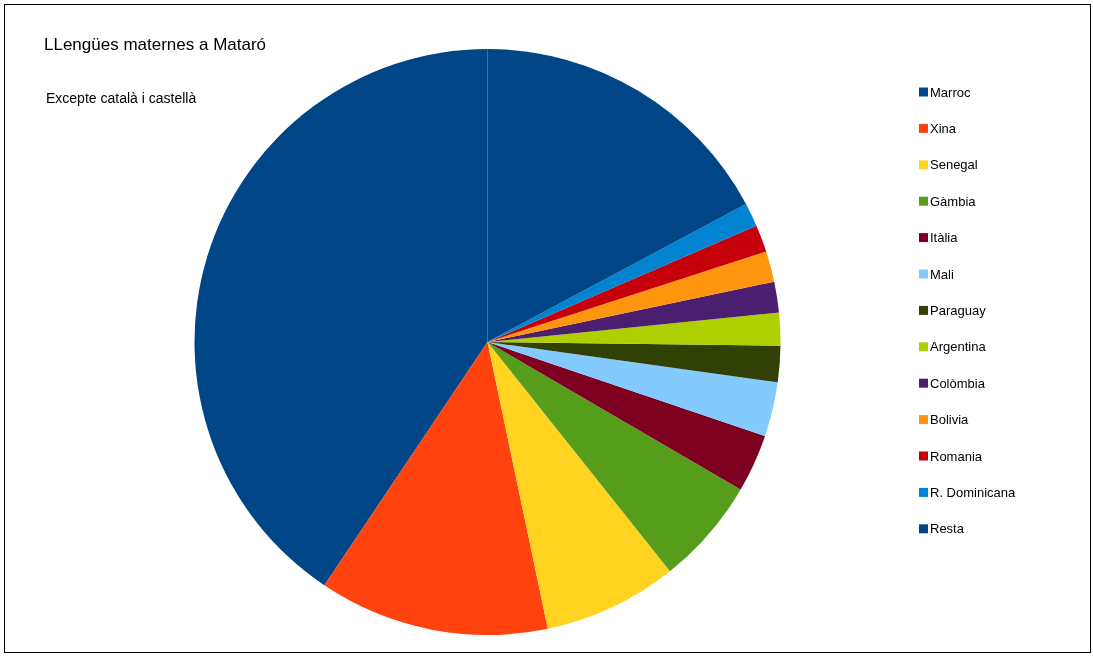 The width and height of the screenshot is (1093, 657). Describe the element at coordinates (947, 529) in the screenshot. I see `legend-label: Resta` at that location.